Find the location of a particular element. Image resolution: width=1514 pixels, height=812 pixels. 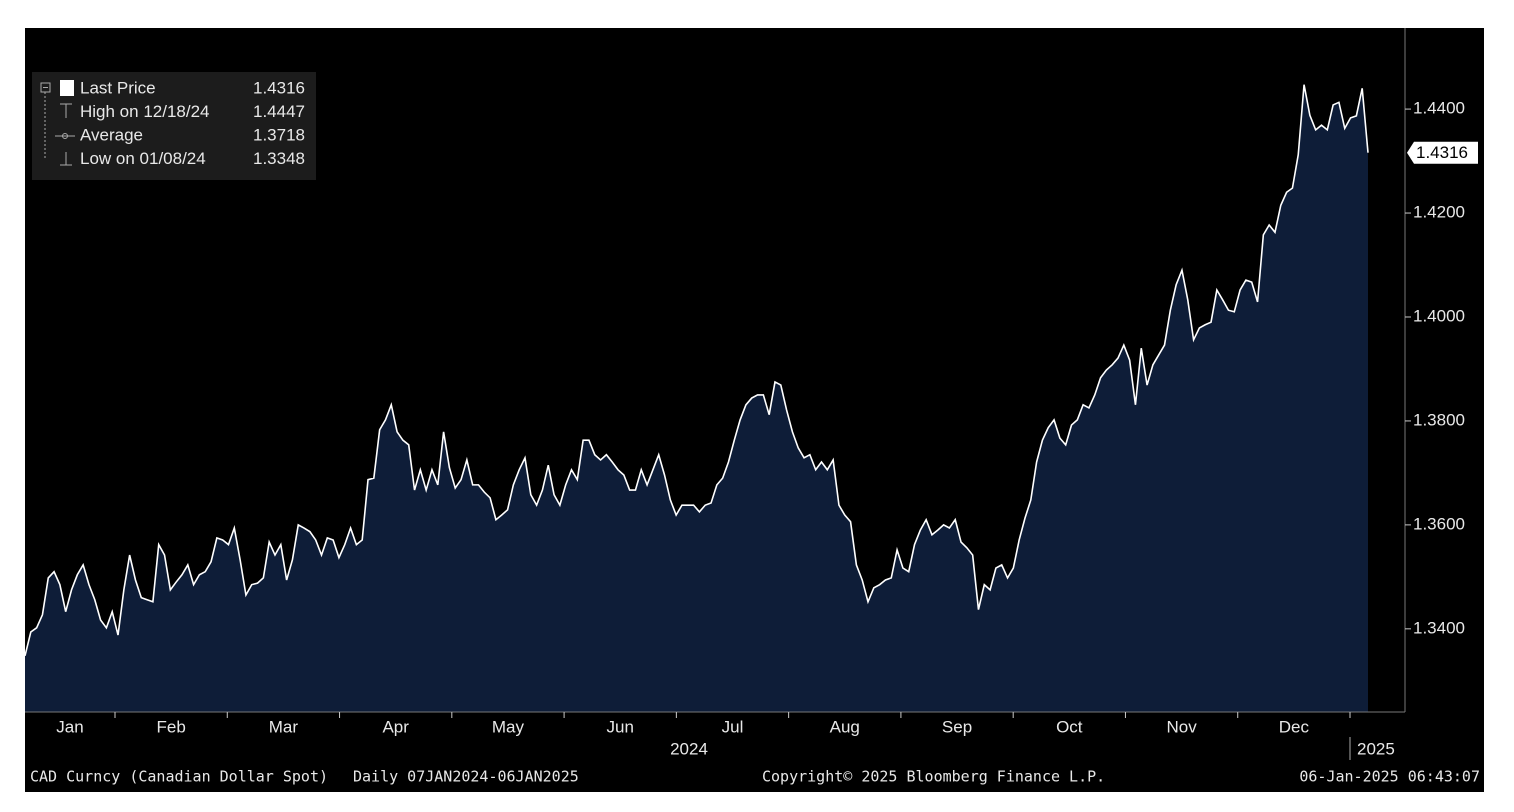

y-tick-label: 1.3800 is located at coordinates (1439, 419).